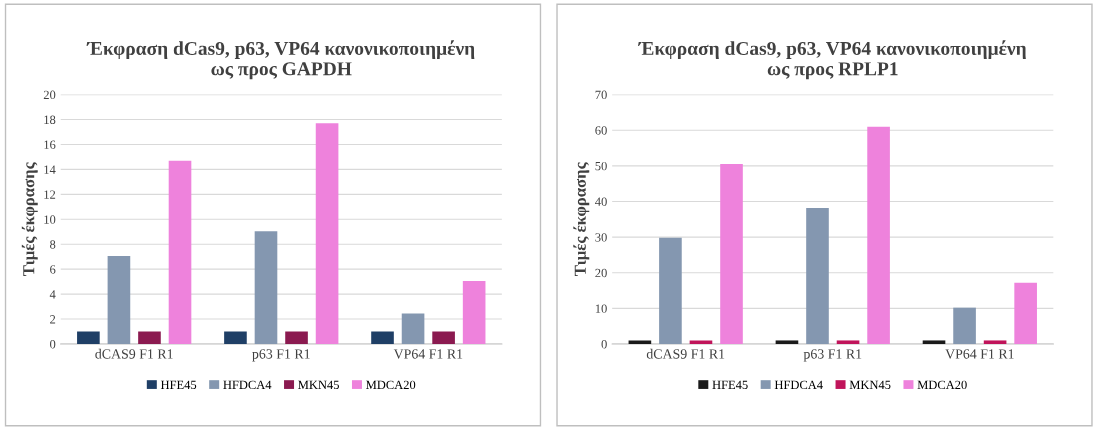 The height and width of the screenshot is (430, 1103). What do you see at coordinates (601, 166) in the screenshot?
I see `y-tick-label: 50` at bounding box center [601, 166].